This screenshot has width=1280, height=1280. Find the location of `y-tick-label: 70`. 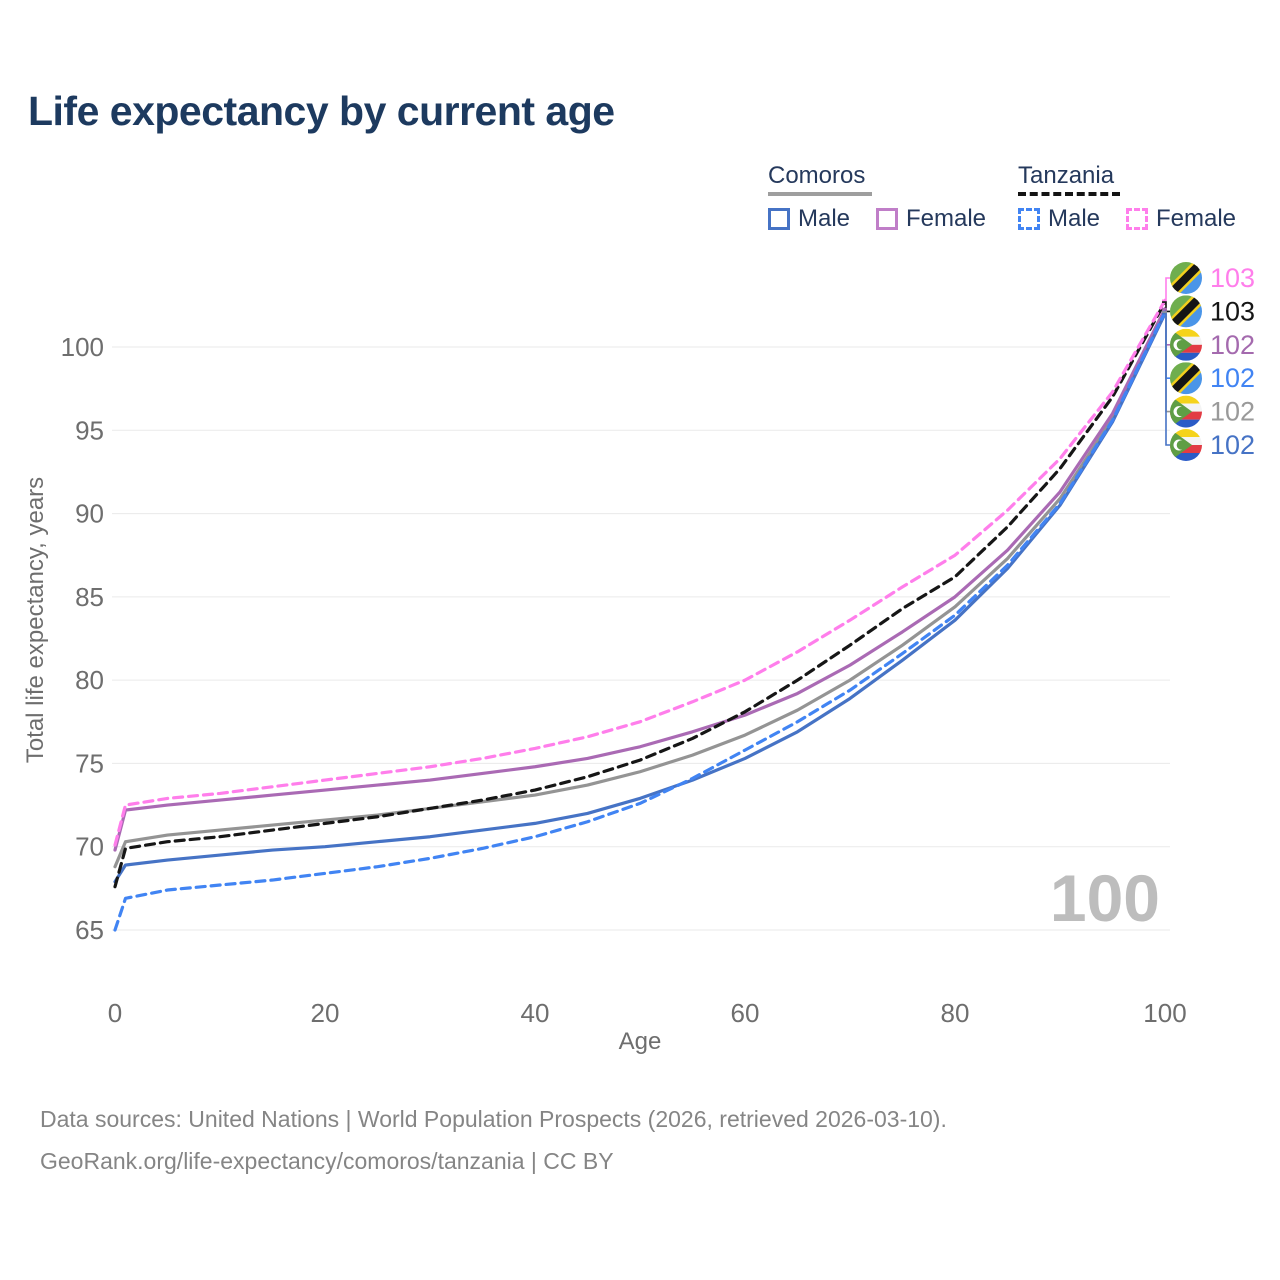

y-tick-label: 70 is located at coordinates (89, 847).